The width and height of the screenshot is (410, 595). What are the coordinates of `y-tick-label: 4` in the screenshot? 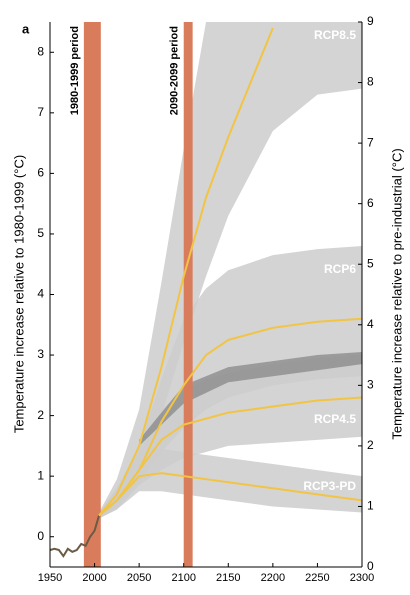 It's located at (40, 294).